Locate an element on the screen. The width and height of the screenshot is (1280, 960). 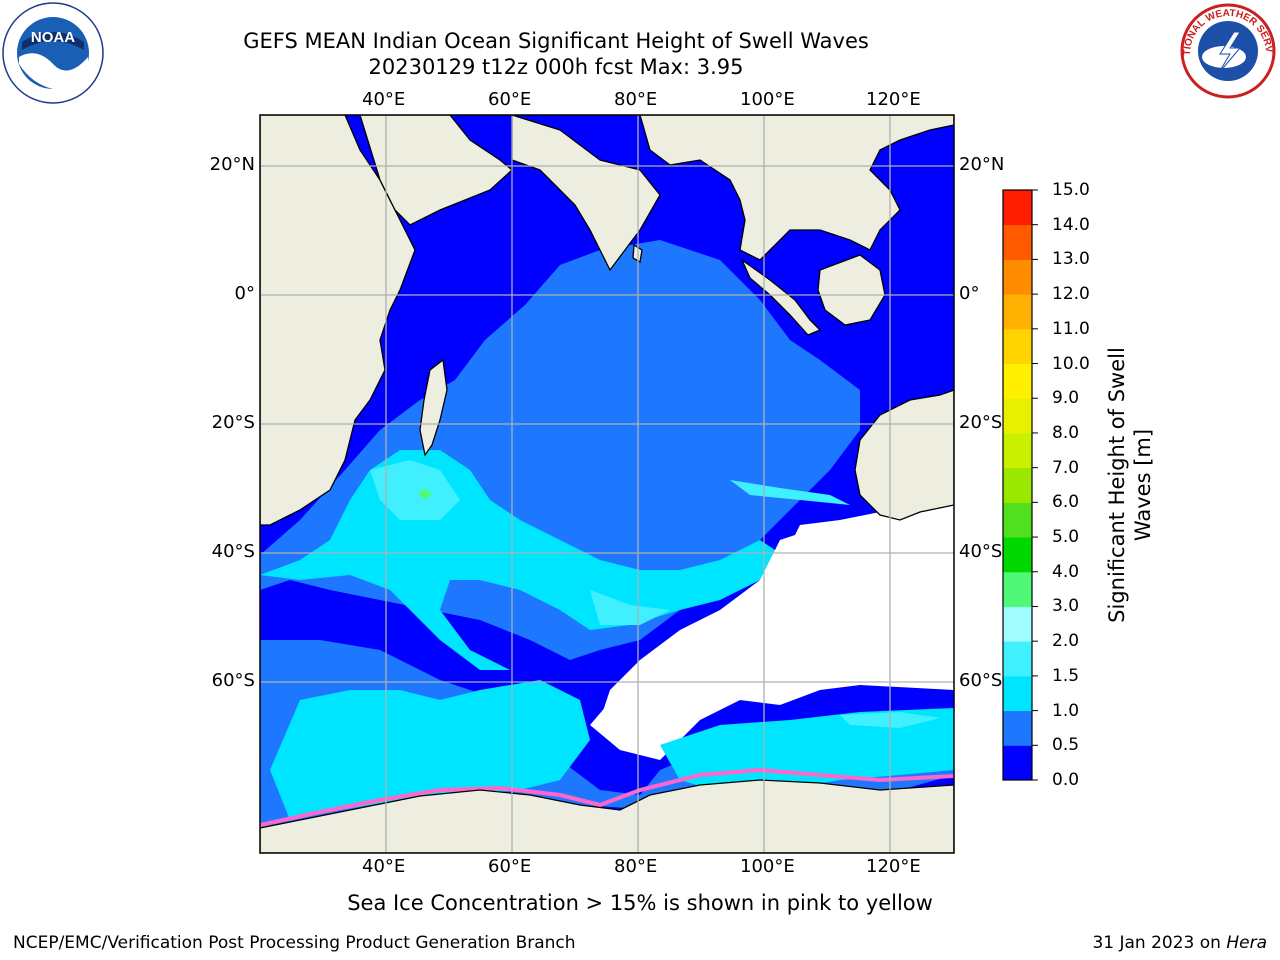
lon-tick-label-bottom: 60°E is located at coordinates (509, 867).